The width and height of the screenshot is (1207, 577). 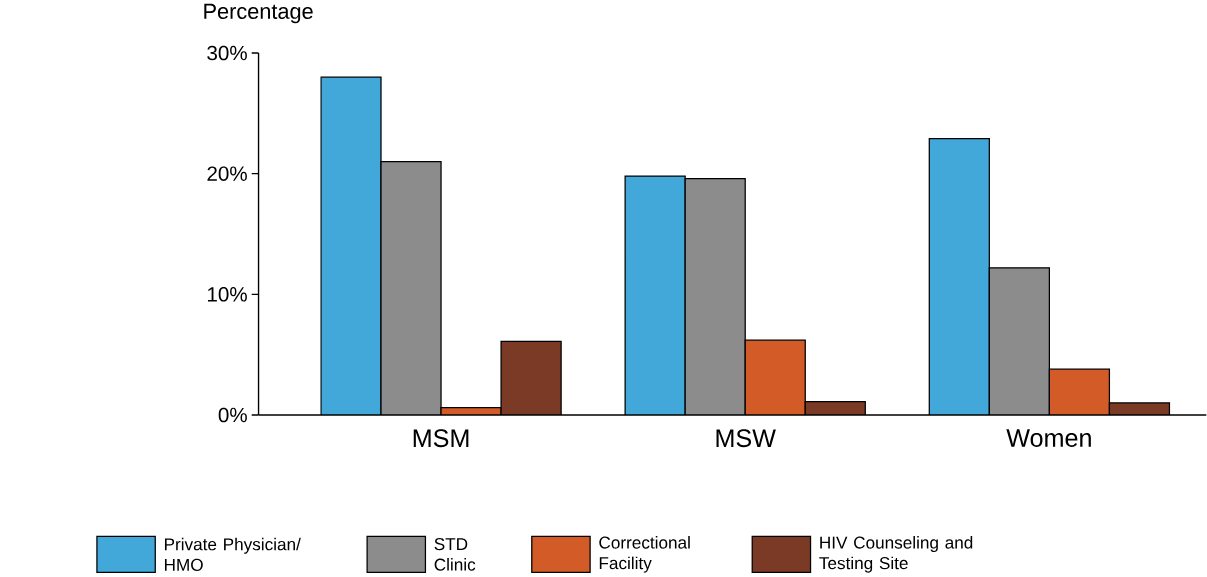 What do you see at coordinates (232, 415) in the screenshot?
I see `y-tick-label: 0%` at bounding box center [232, 415].